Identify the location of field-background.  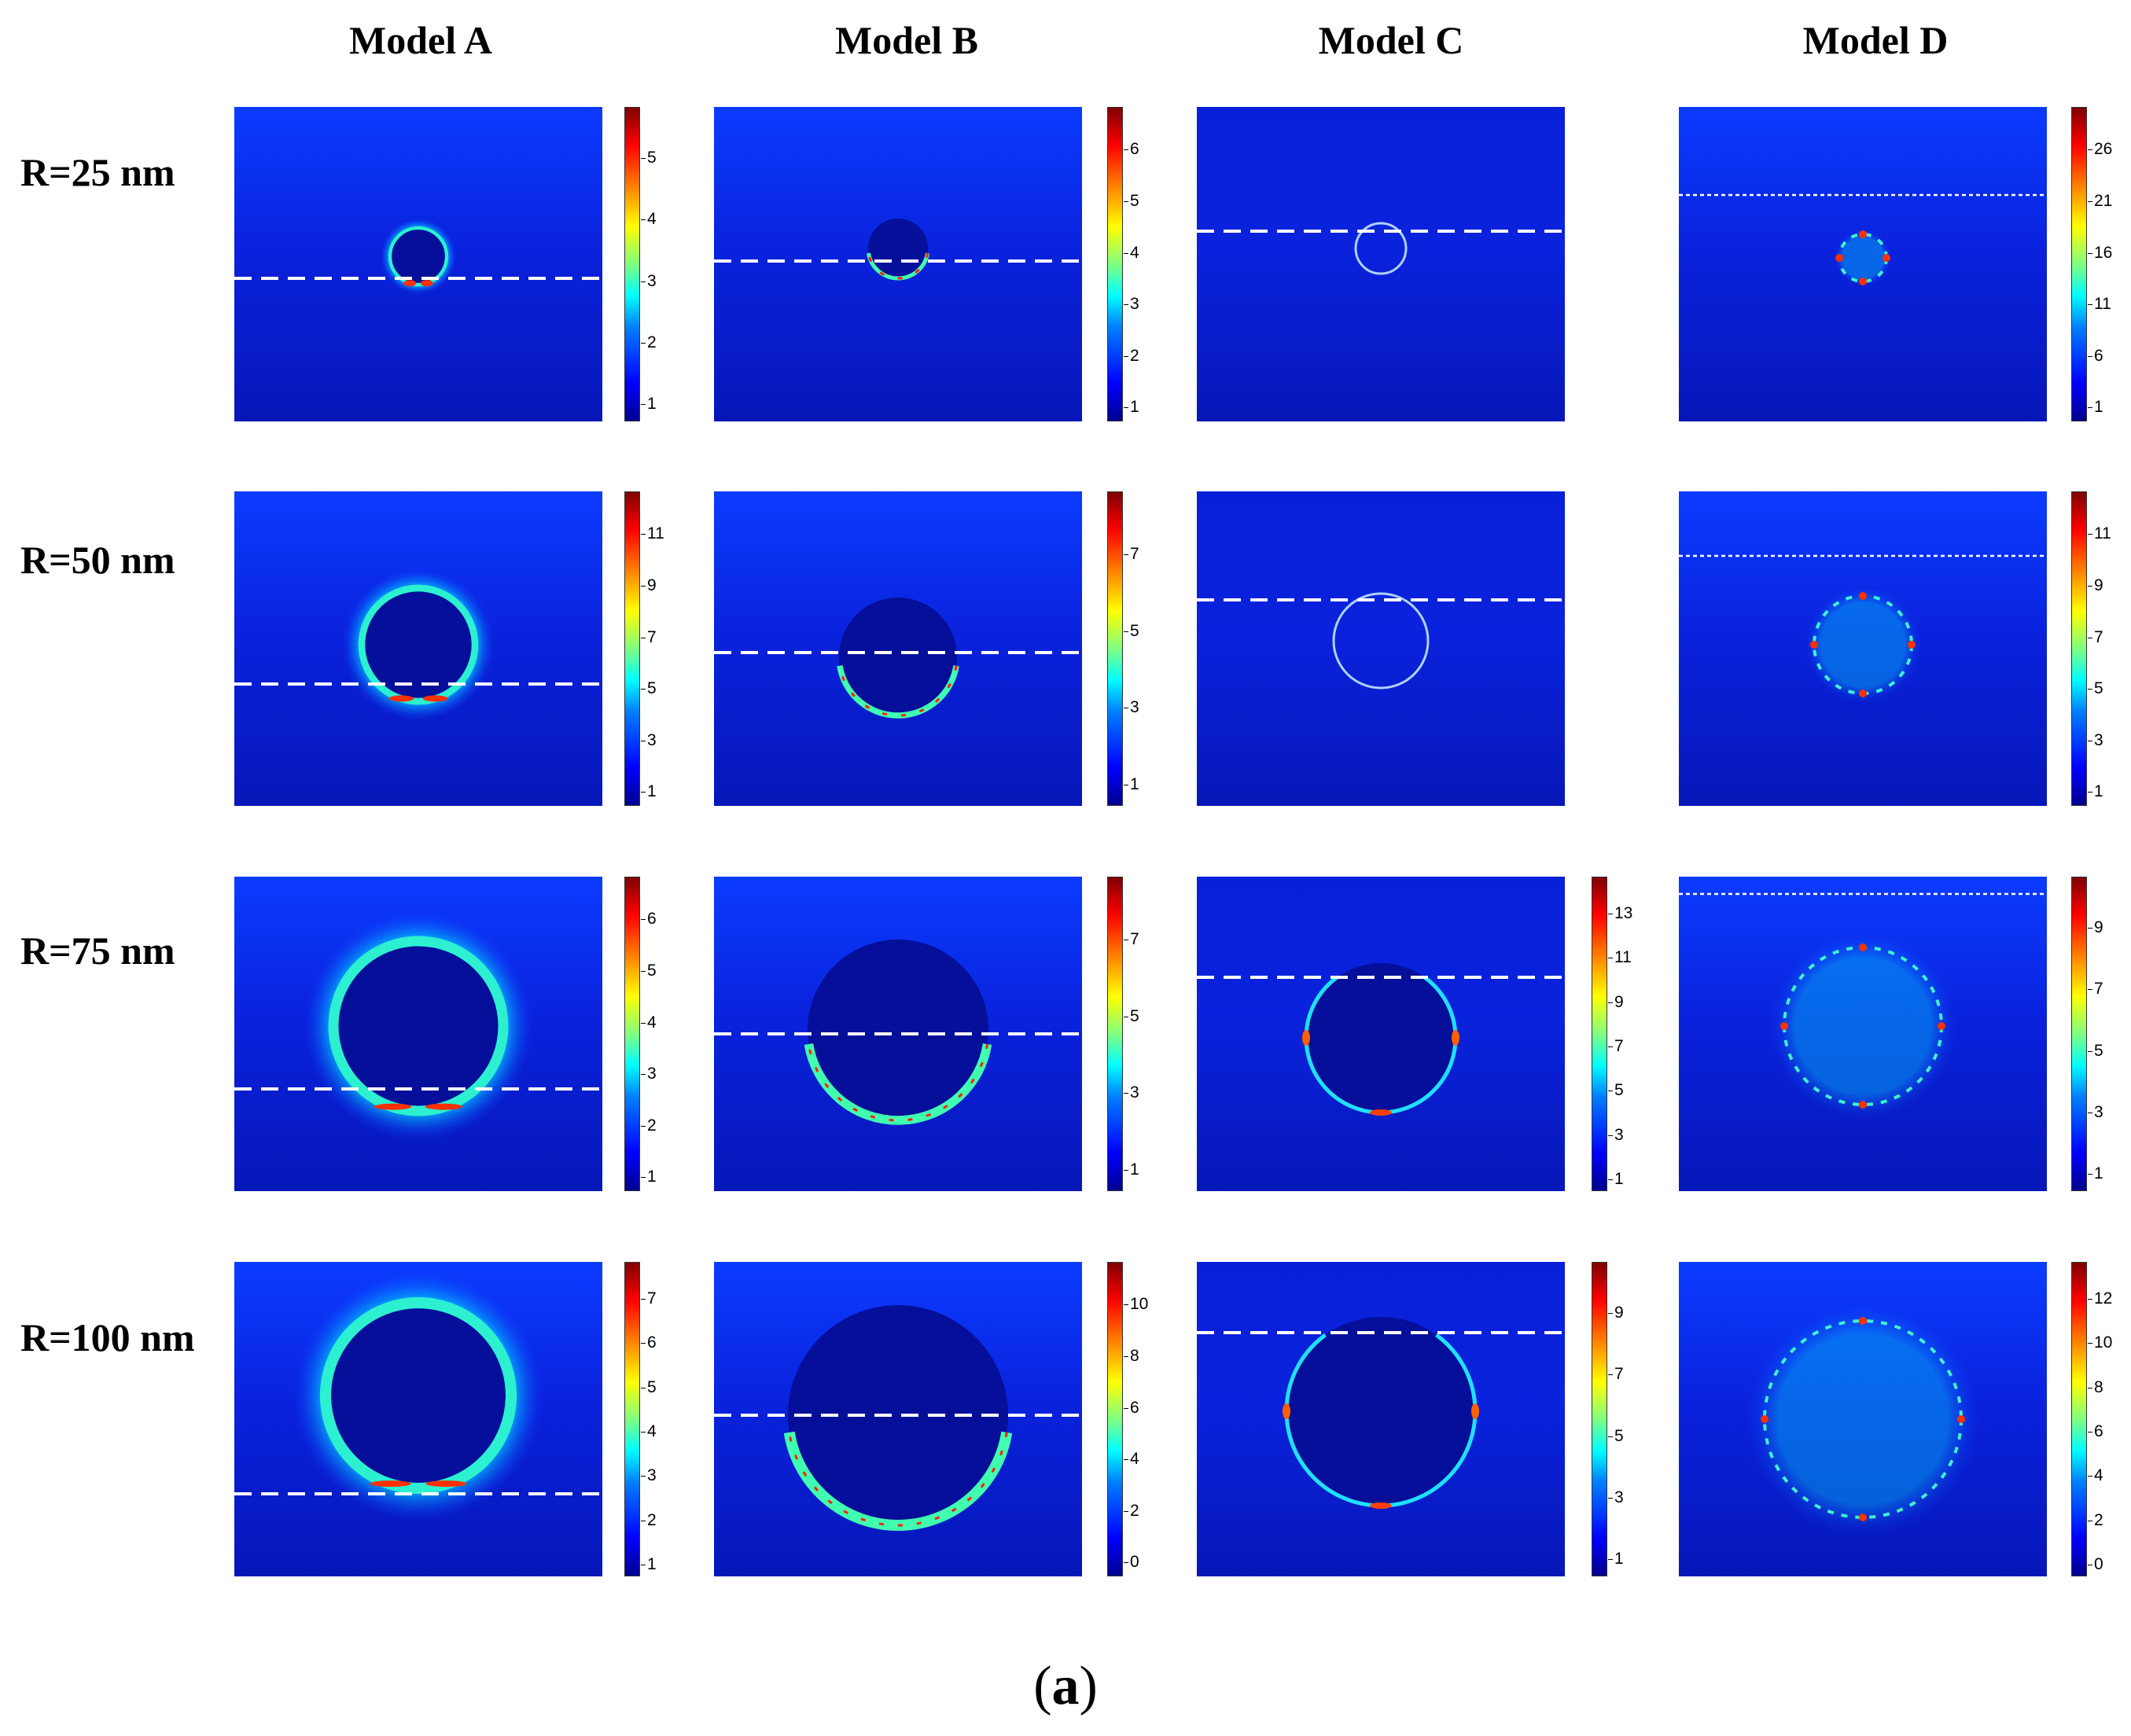
(1381, 649).